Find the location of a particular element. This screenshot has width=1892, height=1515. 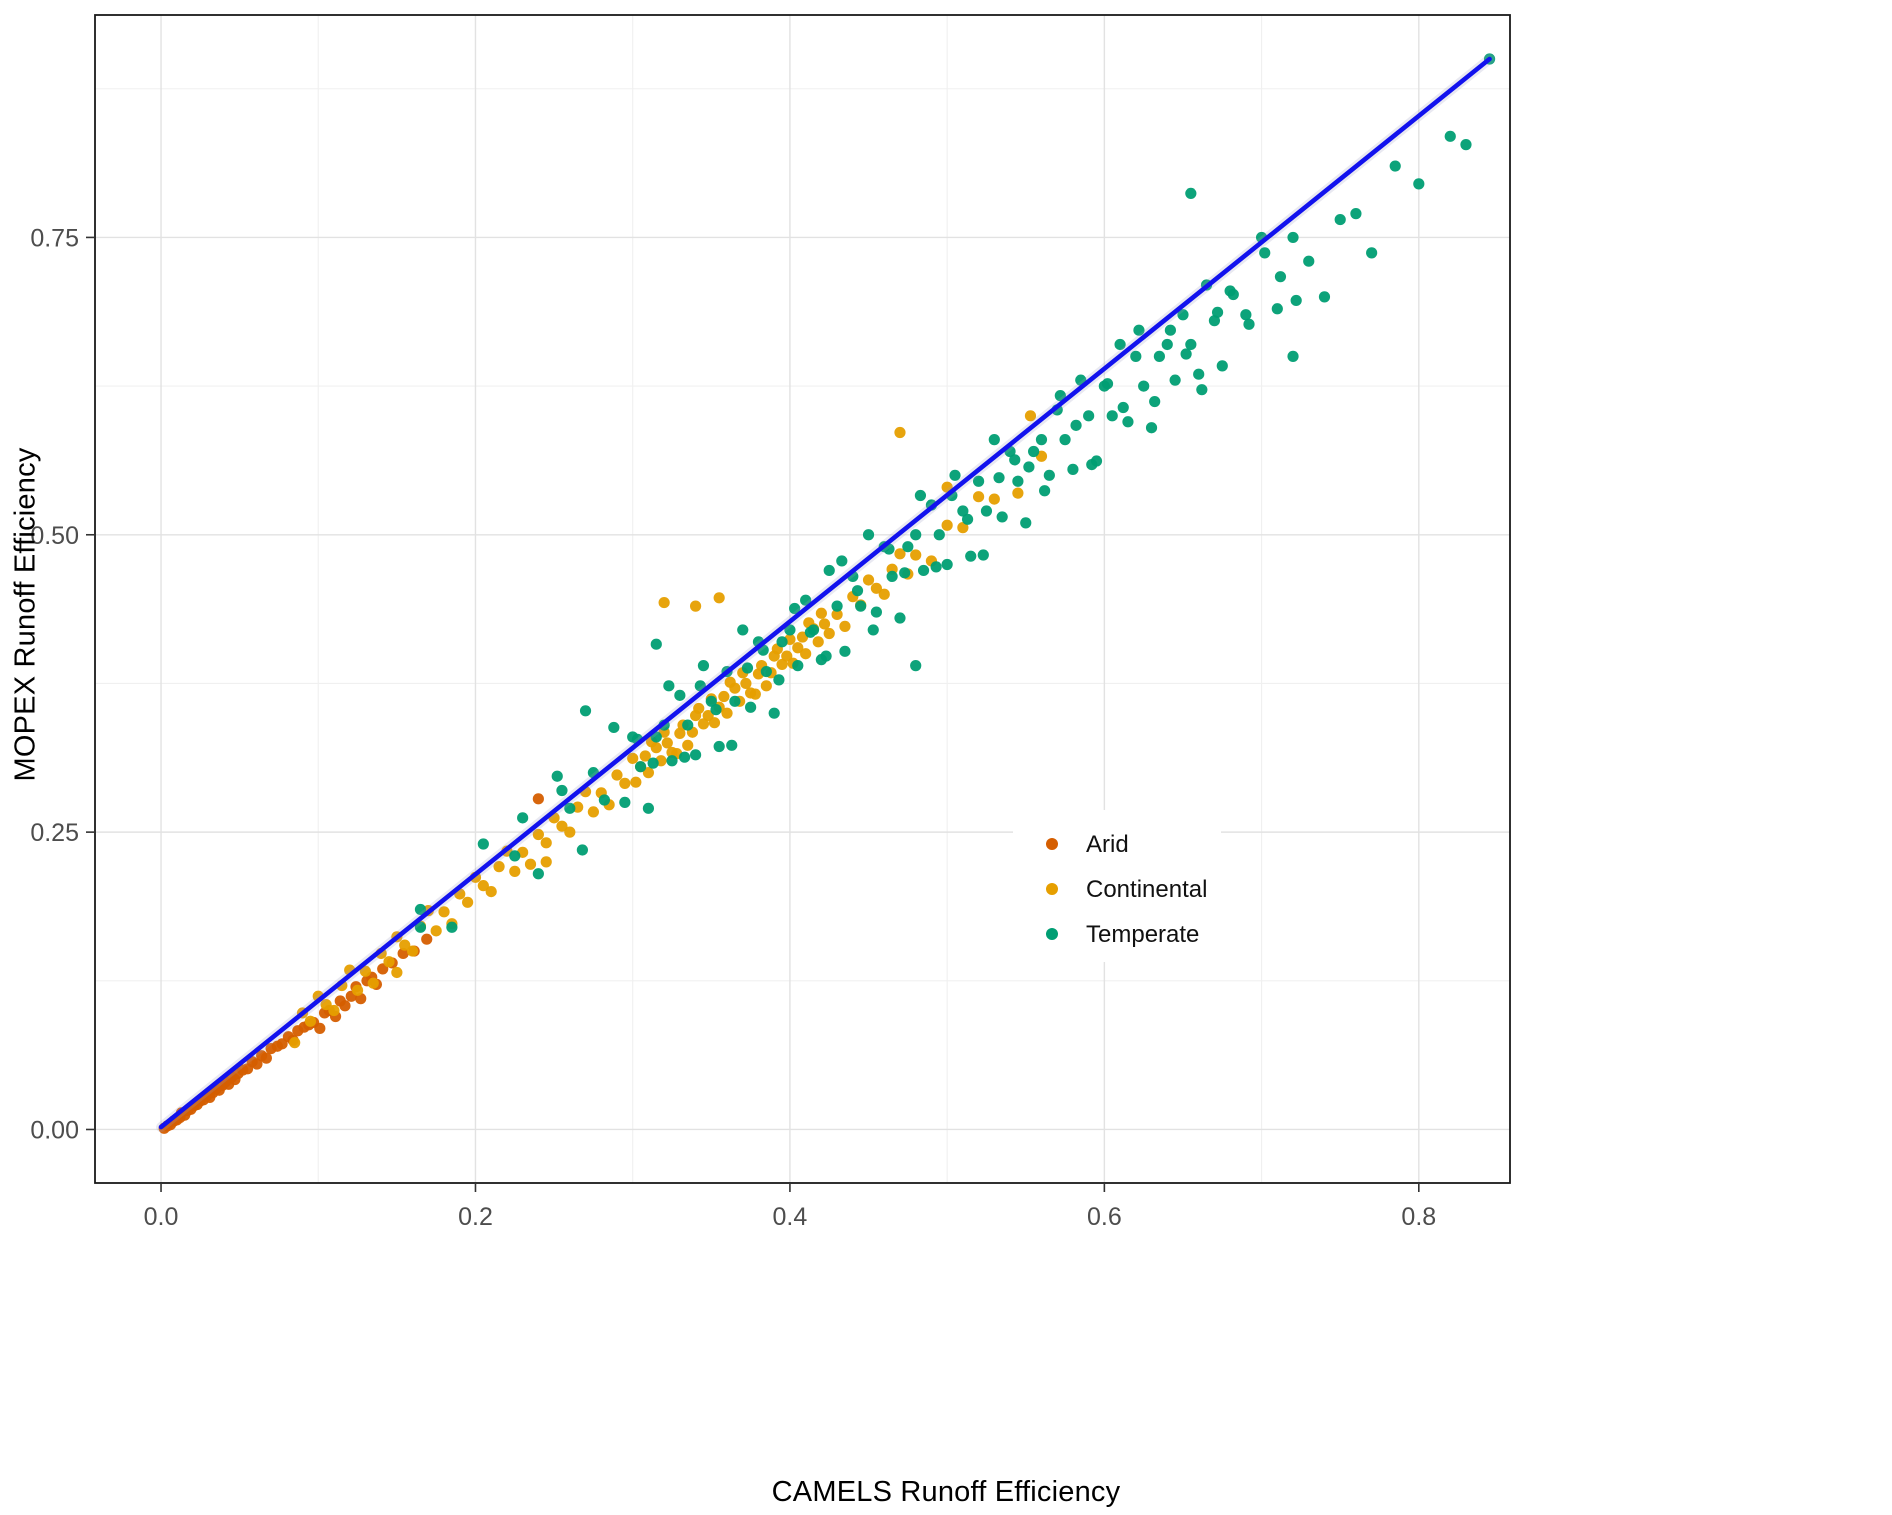

y-tick-label: 0.25 is located at coordinates (54, 833).